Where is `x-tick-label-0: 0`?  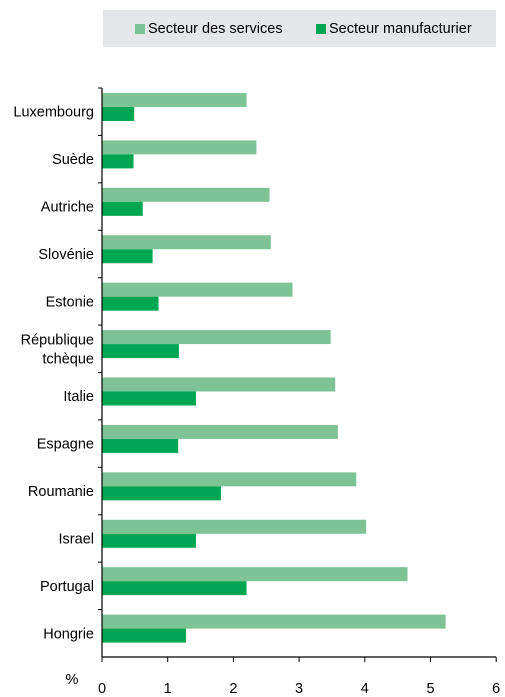 x-tick-label-0: 0 is located at coordinates (102, 689).